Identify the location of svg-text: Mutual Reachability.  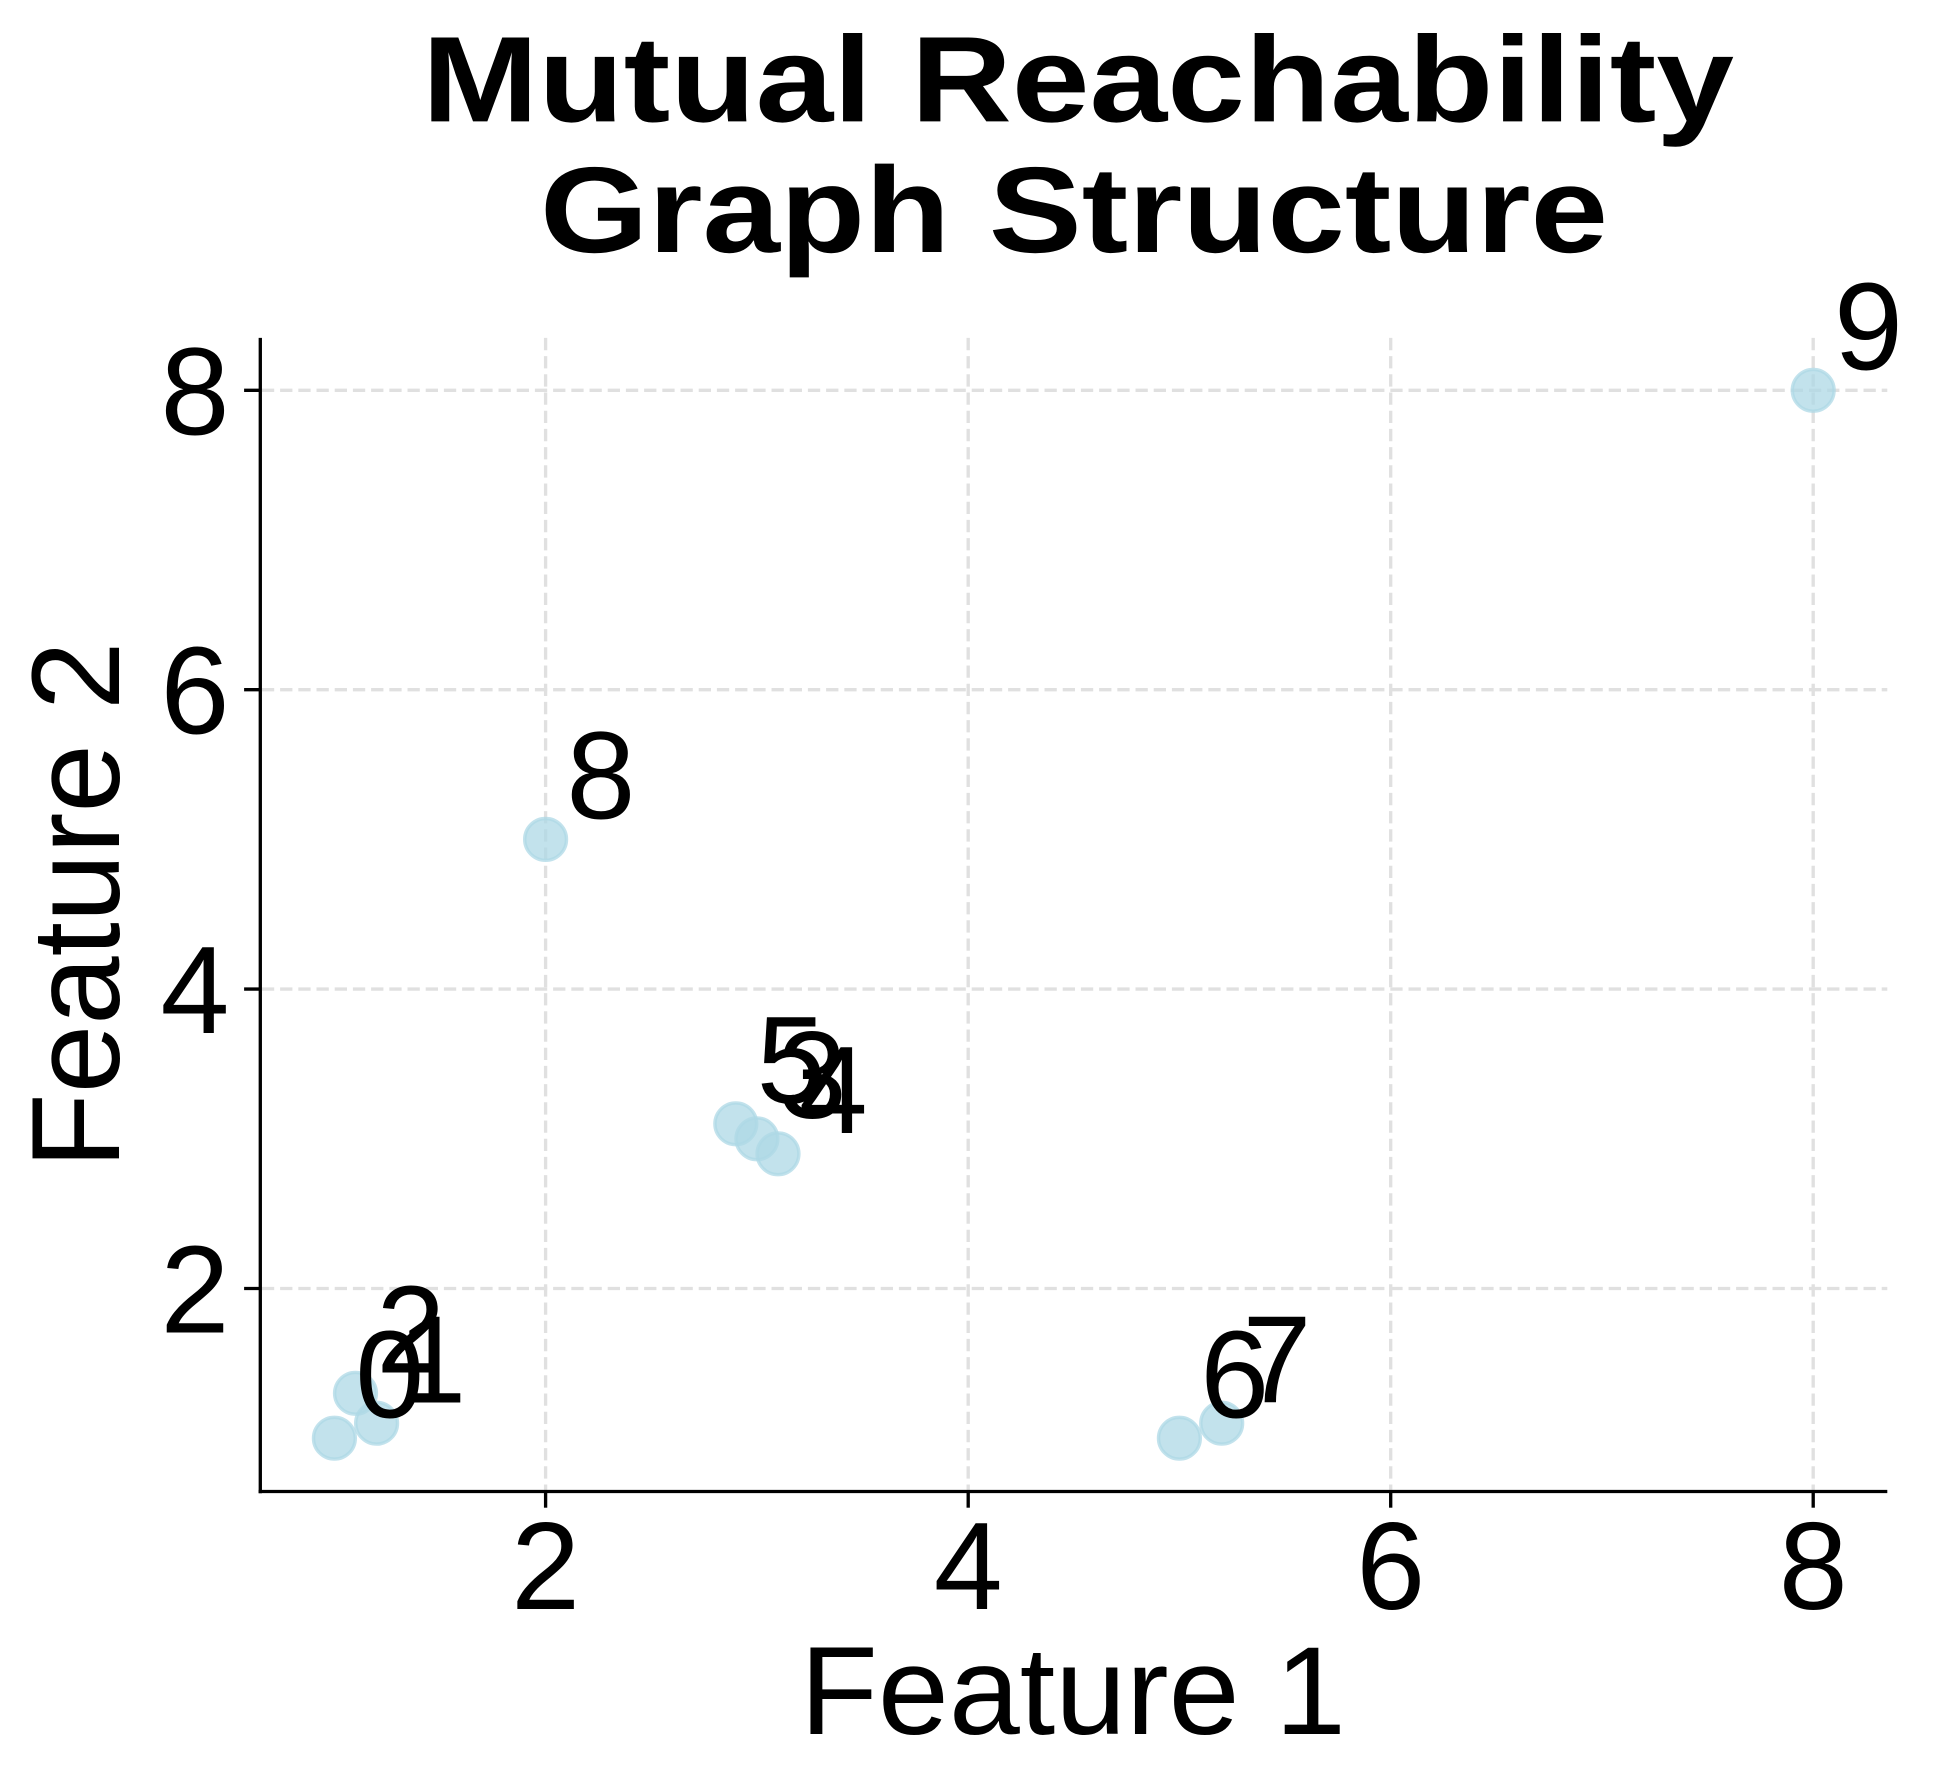
(1078, 79).